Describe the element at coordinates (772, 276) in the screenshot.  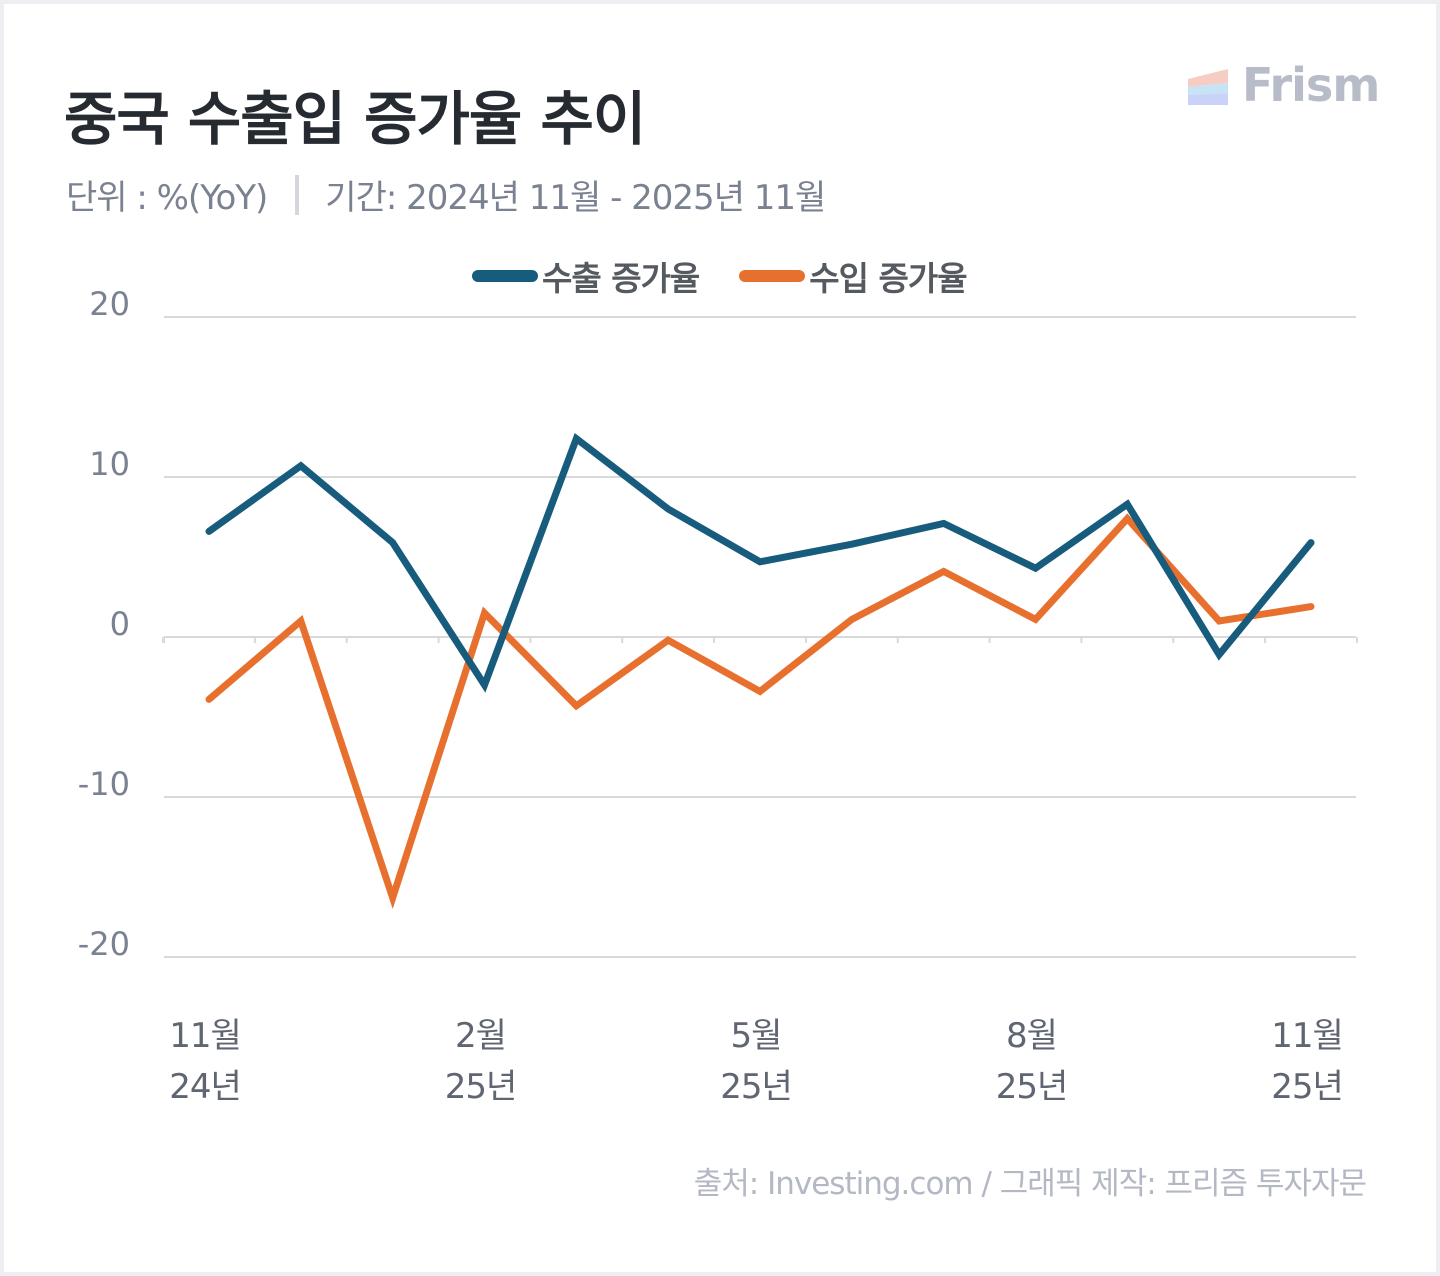
I see `legend-swatch-import` at that location.